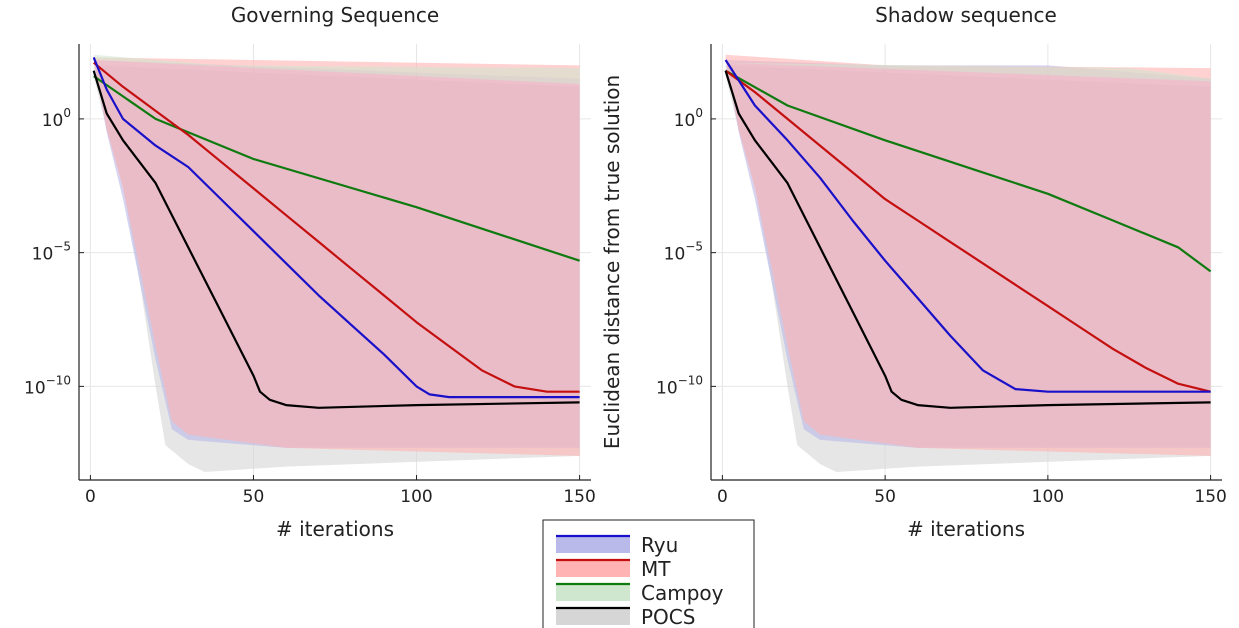  What do you see at coordinates (335, 15) in the screenshot?
I see `chart-title: Governing Sequence` at bounding box center [335, 15].